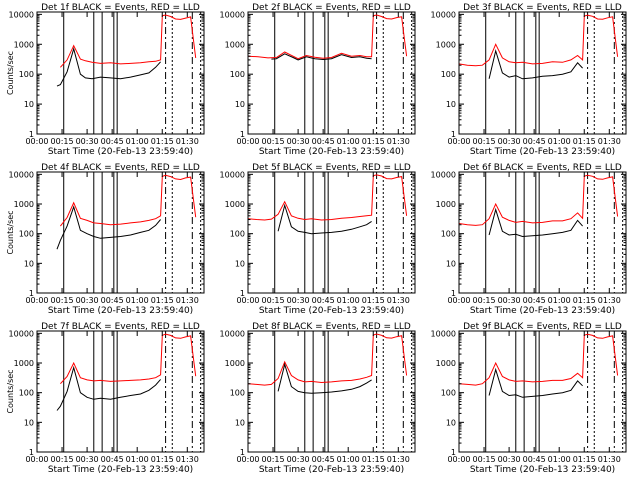 The image size is (640, 480). I want to click on y-axis-label: Counts/sec, so click(10, 73).